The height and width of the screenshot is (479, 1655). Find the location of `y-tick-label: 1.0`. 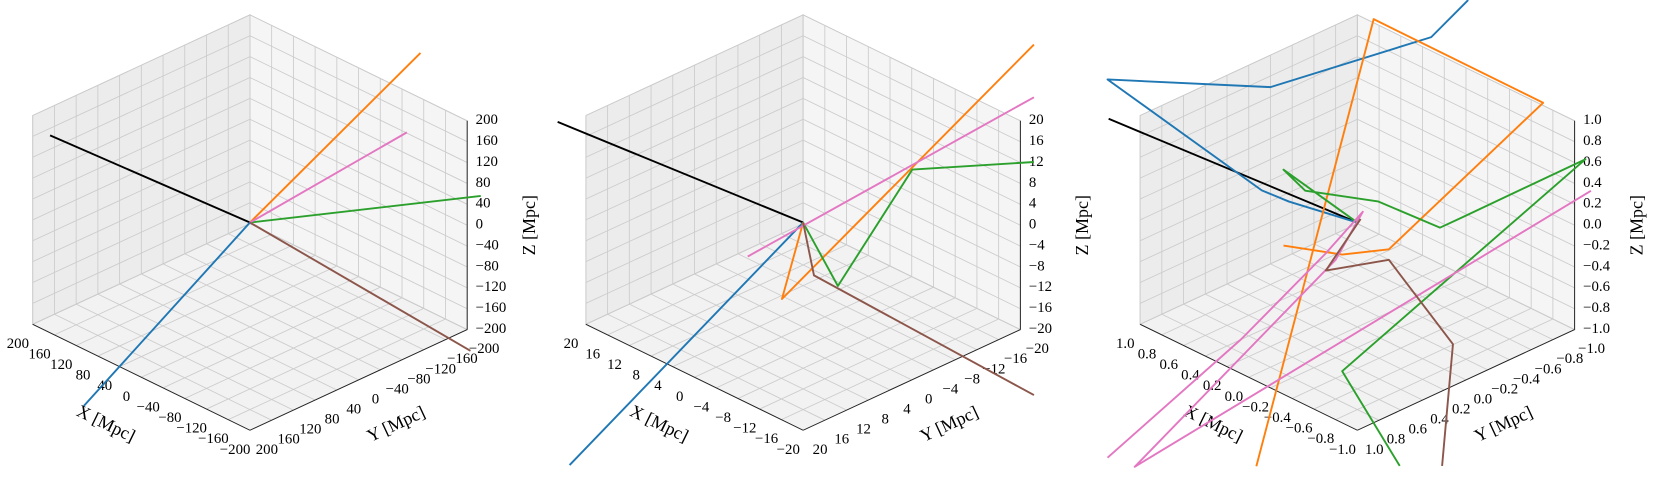

y-tick-label: 1.0 is located at coordinates (1374, 450).